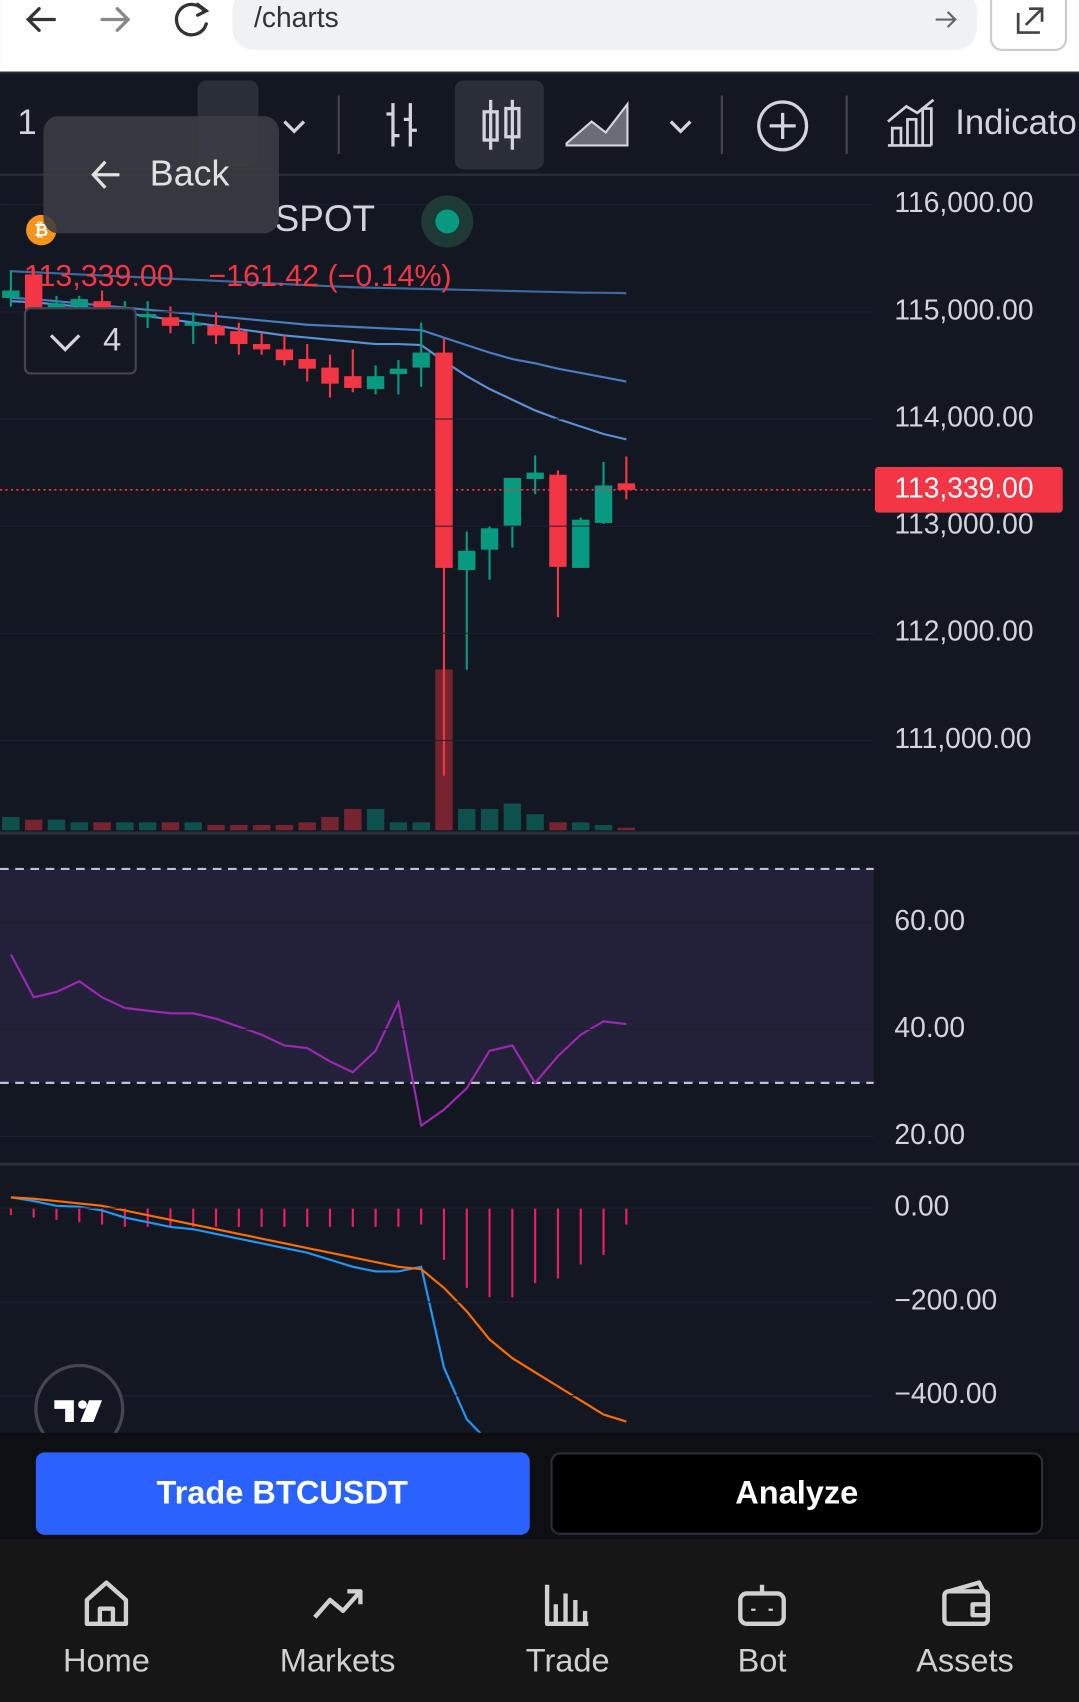  I want to click on y-tick-label: 20.00, so click(929, 1134).